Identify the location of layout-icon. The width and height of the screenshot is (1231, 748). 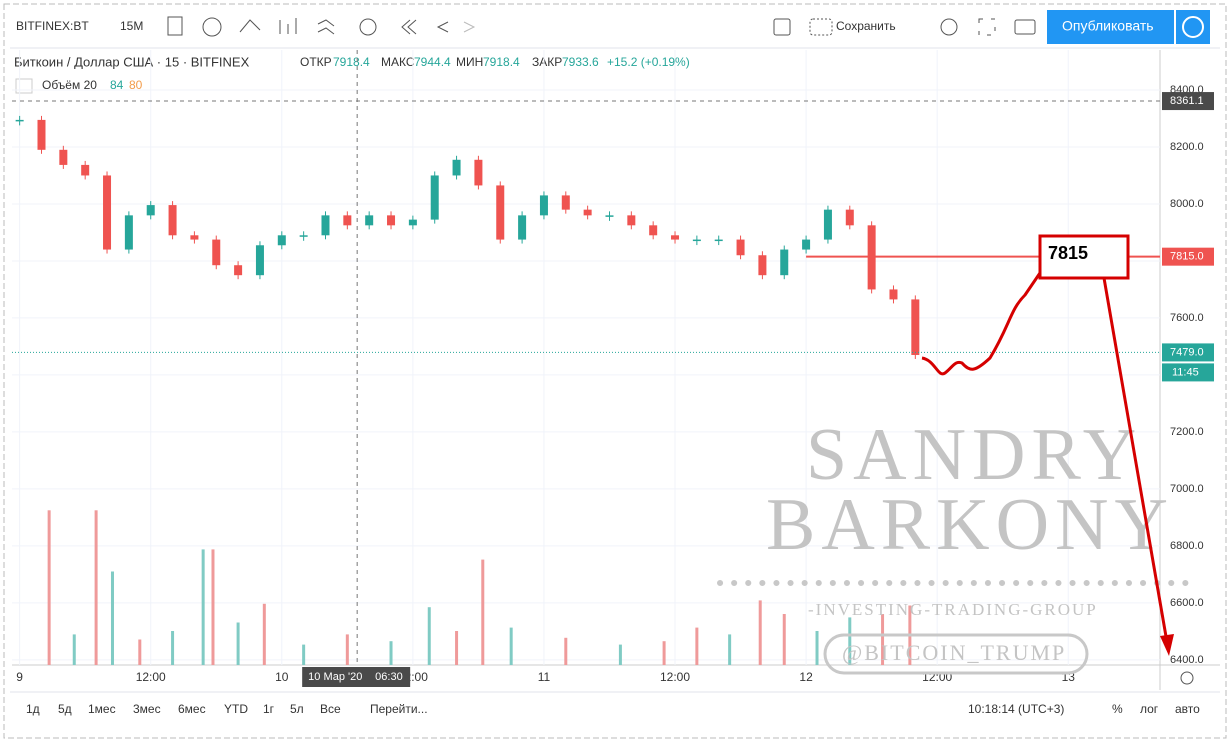
(782, 27).